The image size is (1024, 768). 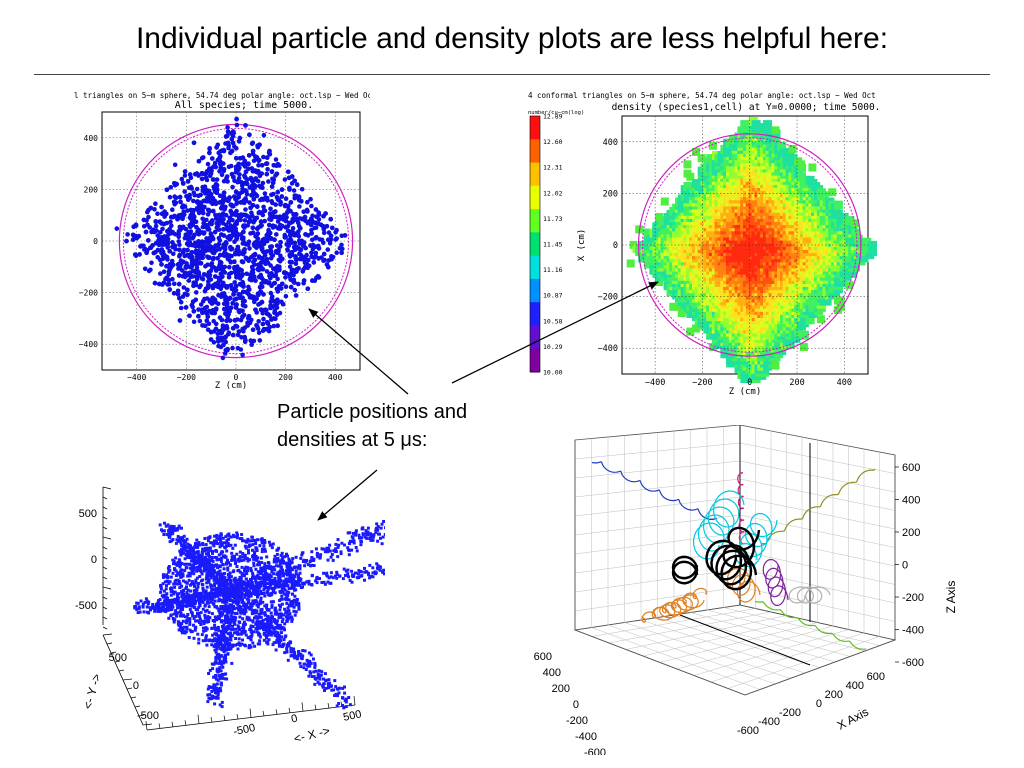 I want to click on colorbar-label: number/cu−cm(log), so click(x=556, y=113).